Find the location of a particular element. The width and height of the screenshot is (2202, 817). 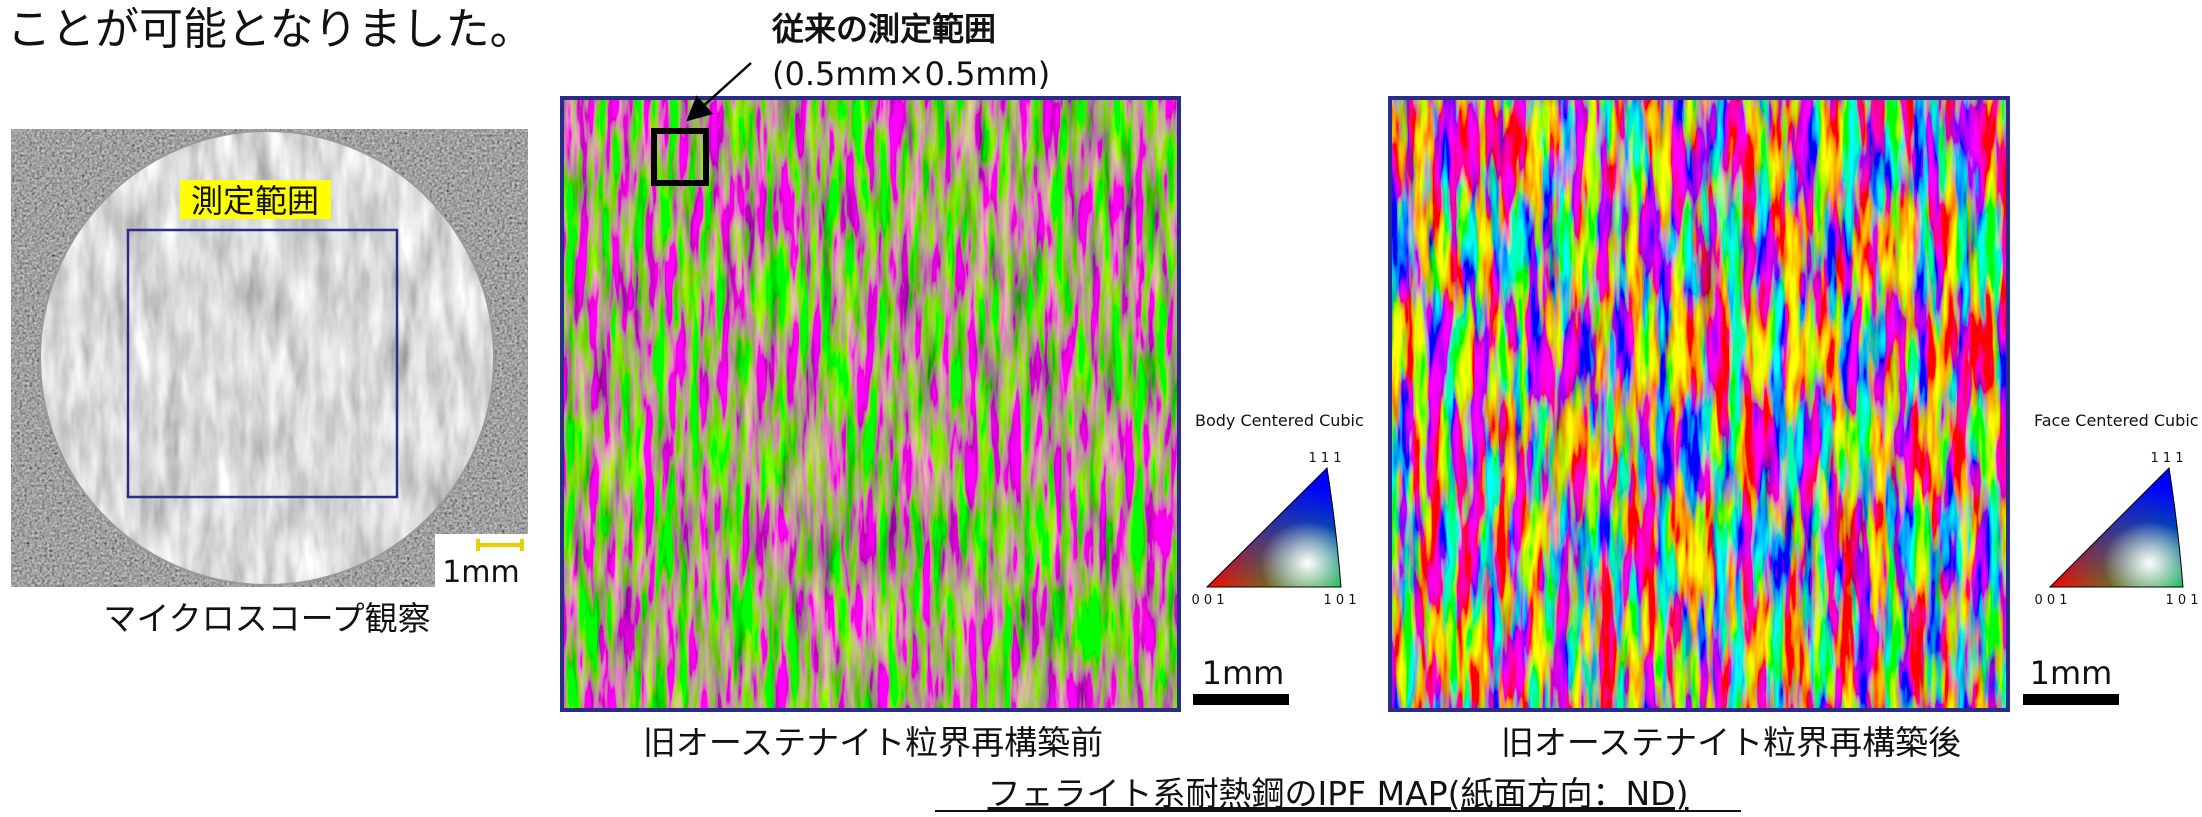

legend-title: Body Centered Cubic is located at coordinates (1279, 420).